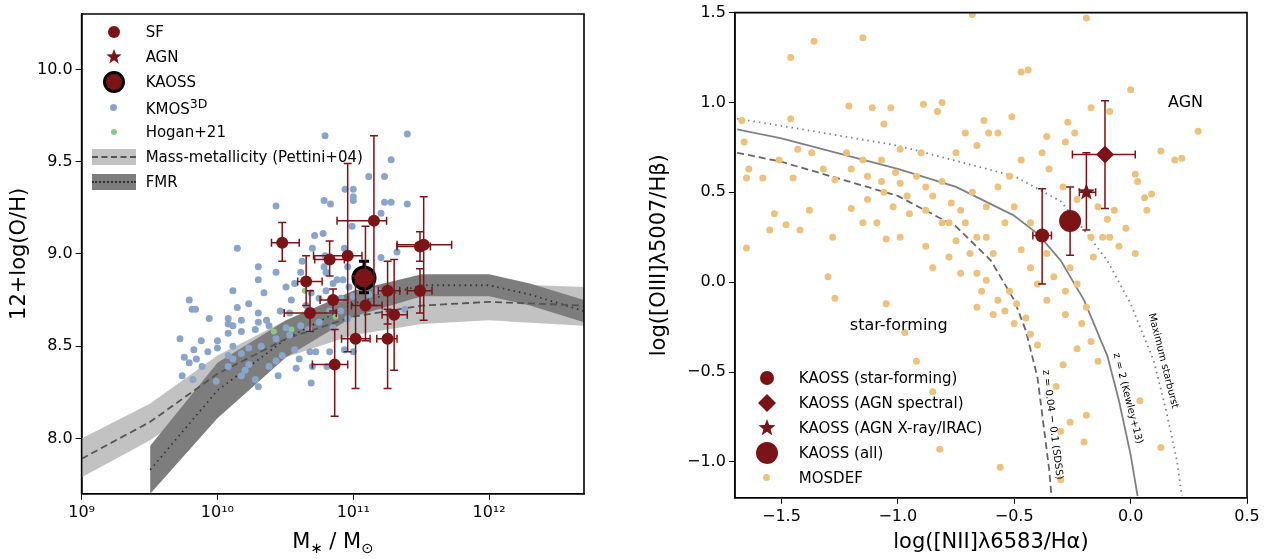 The width and height of the screenshot is (1275, 559). I want to click on y-axis-title: 12+log(O/H), so click(18, 253).